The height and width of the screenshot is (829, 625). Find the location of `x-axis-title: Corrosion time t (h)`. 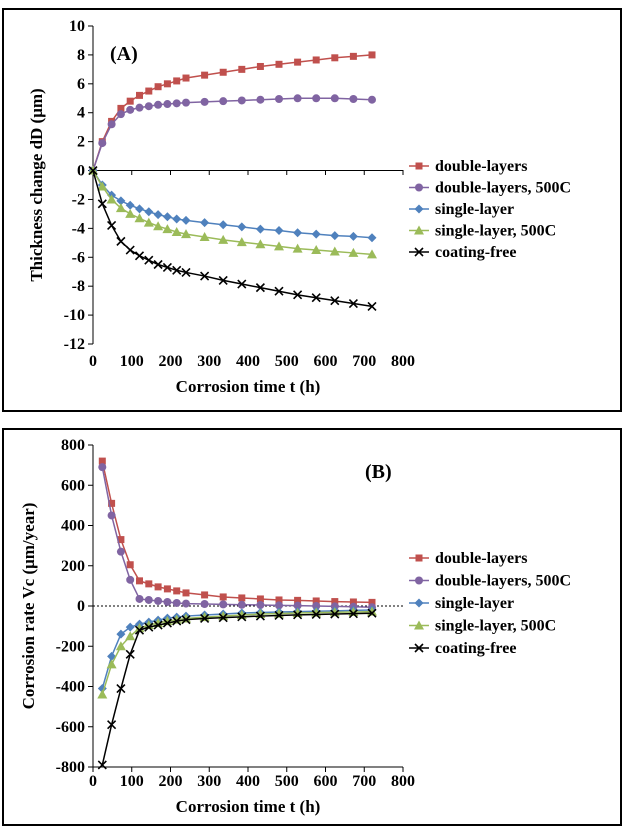

x-axis-title: Corrosion time t (h) is located at coordinates (248, 386).